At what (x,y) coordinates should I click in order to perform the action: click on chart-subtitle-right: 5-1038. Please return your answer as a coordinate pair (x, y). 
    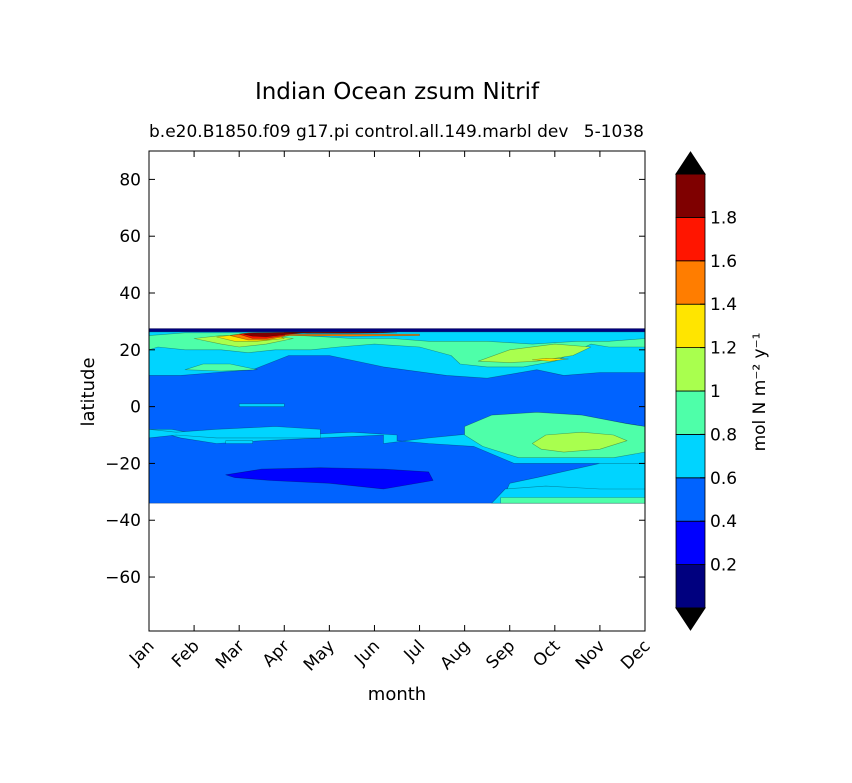
    Looking at the image, I should click on (614, 132).